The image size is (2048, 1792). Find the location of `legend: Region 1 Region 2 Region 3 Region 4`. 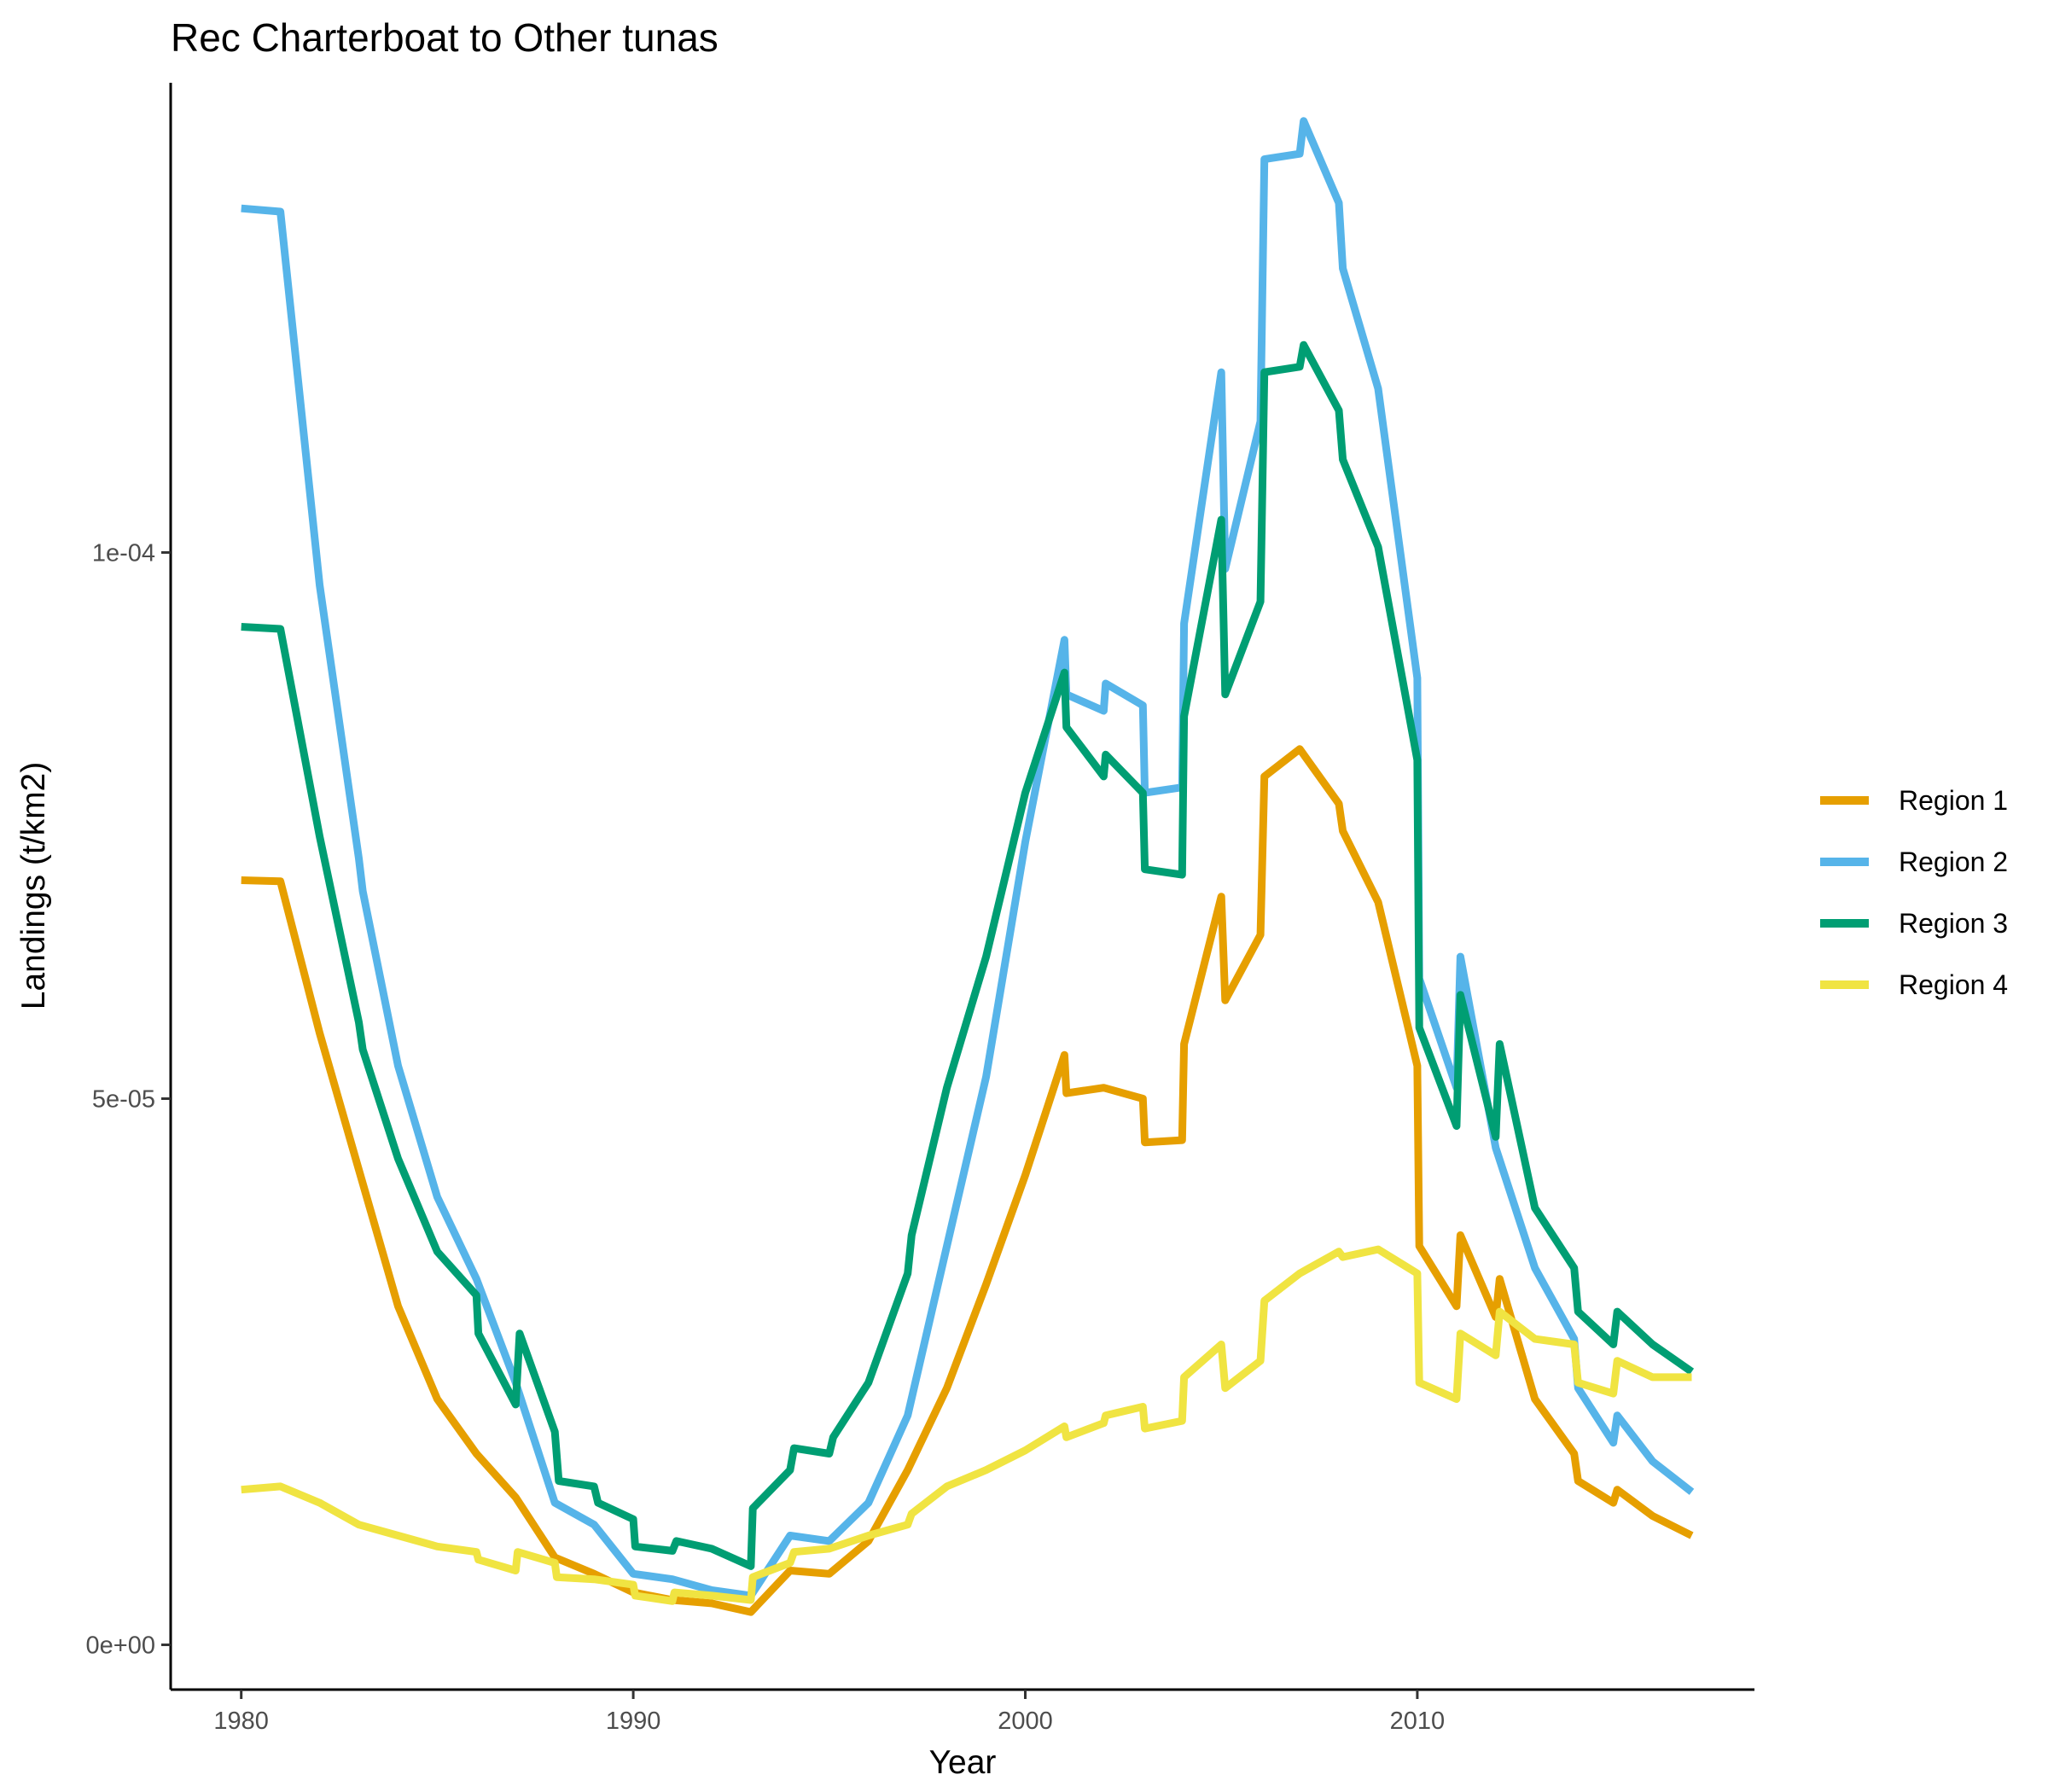

legend: Region 1 Region 2 Region 3 Region 4 is located at coordinates (1914, 893).